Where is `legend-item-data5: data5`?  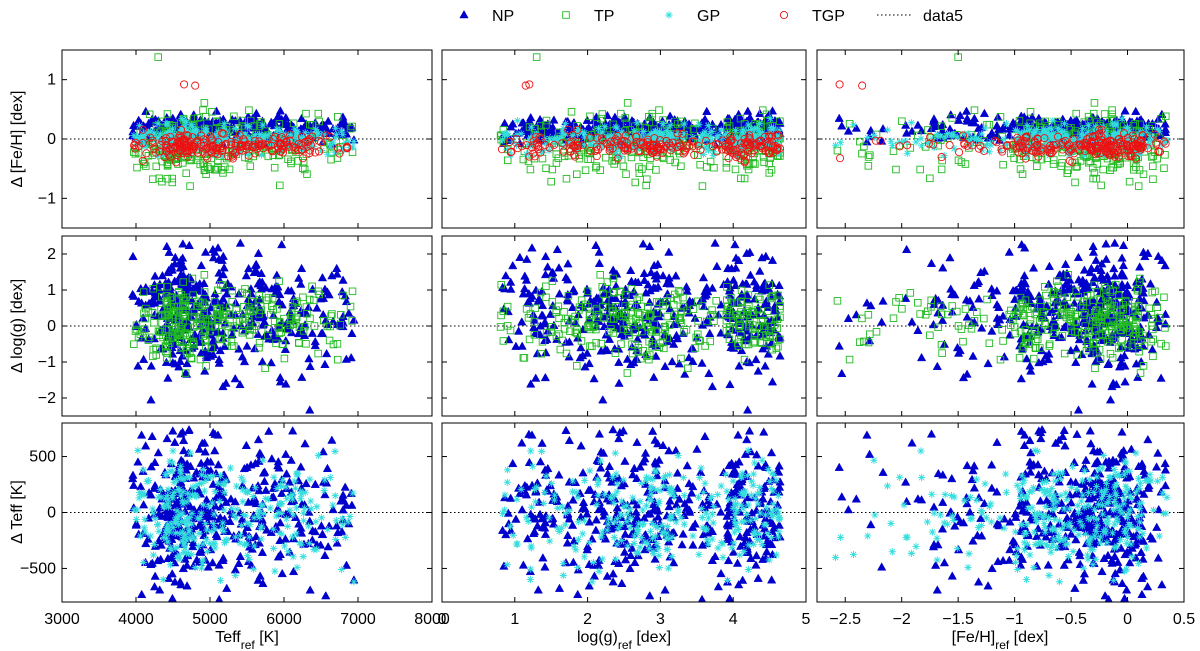 legend-item-data5: data5 is located at coordinates (920, 16).